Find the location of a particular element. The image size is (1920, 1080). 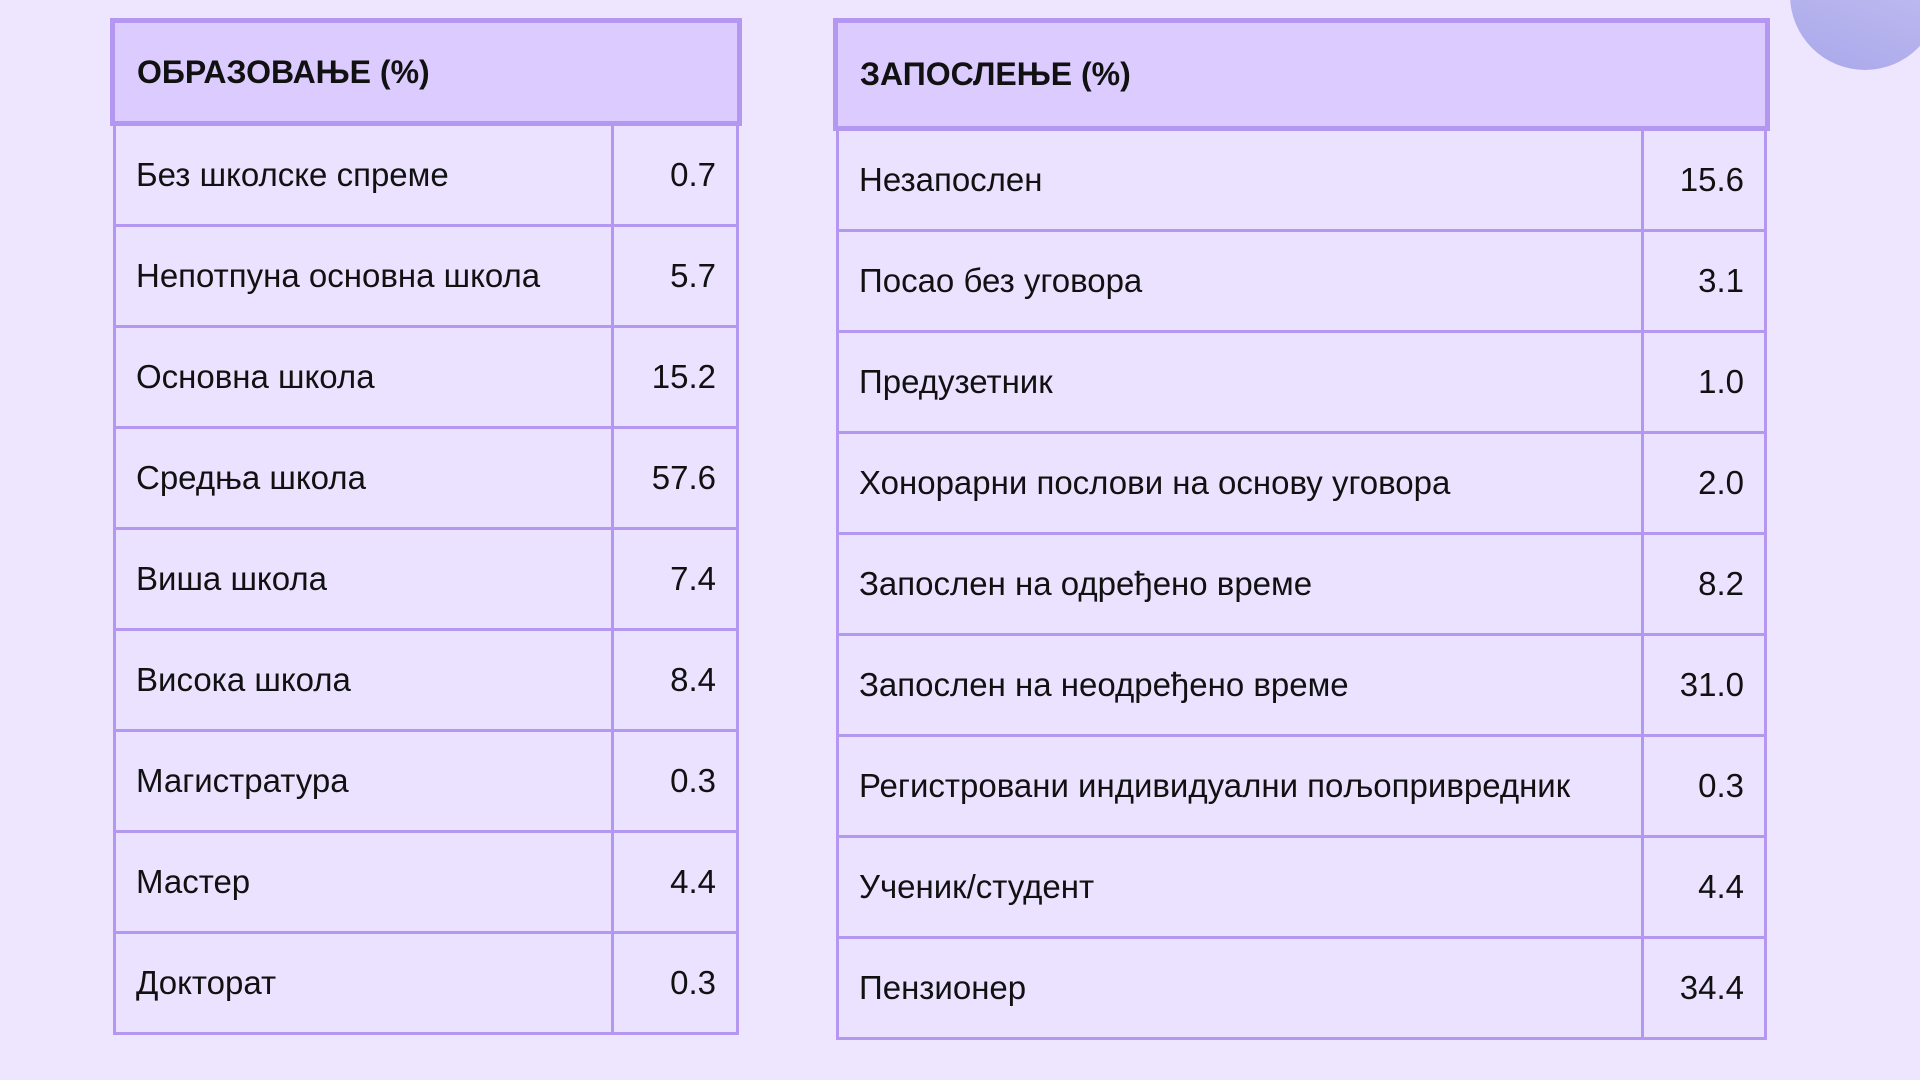

row-label: Без школске спреме is located at coordinates (365, 175).